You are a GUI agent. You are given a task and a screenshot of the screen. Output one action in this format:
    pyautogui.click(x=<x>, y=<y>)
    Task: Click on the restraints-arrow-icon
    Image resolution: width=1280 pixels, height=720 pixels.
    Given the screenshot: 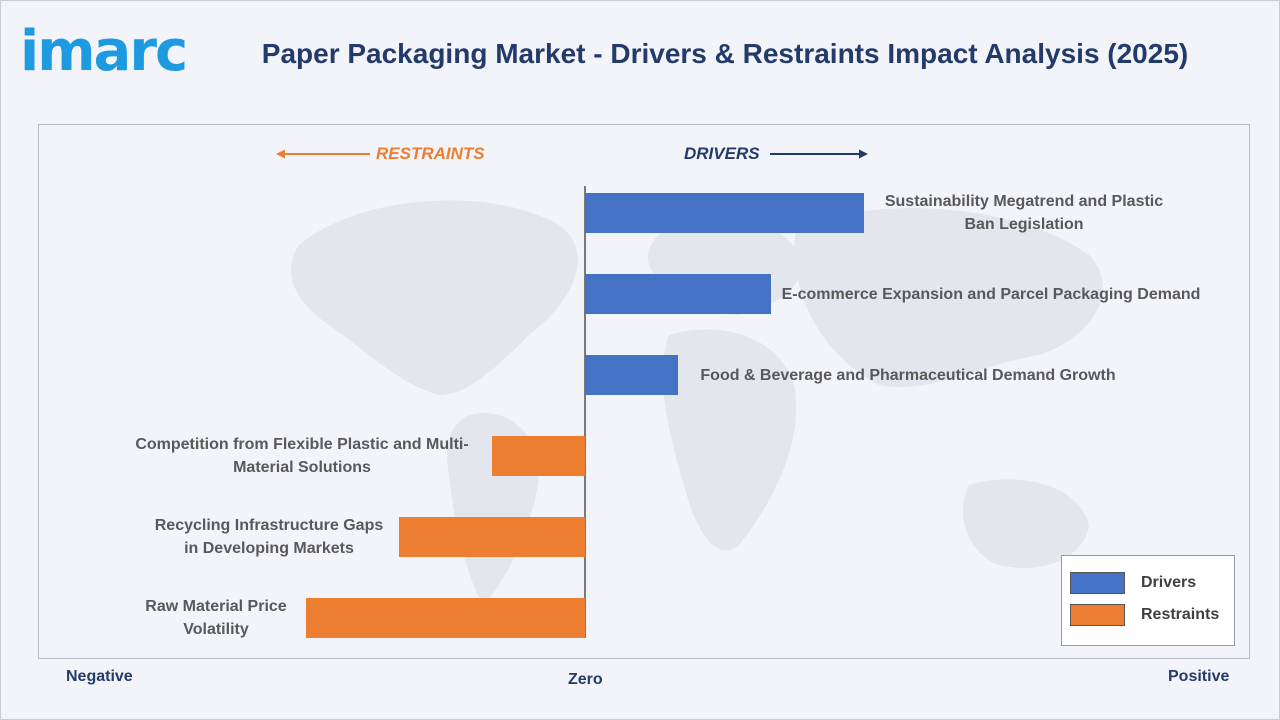 What is the action you would take?
    pyautogui.click(x=323, y=154)
    